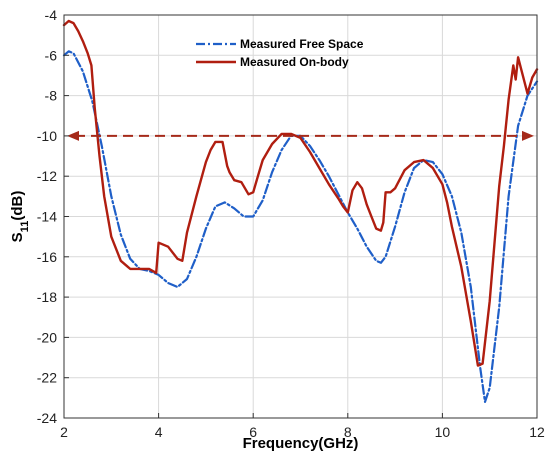 Image resolution: width=550 pixels, height=456 pixels. Describe the element at coordinates (47, 418) in the screenshot. I see `y-tick-label: -24` at that location.